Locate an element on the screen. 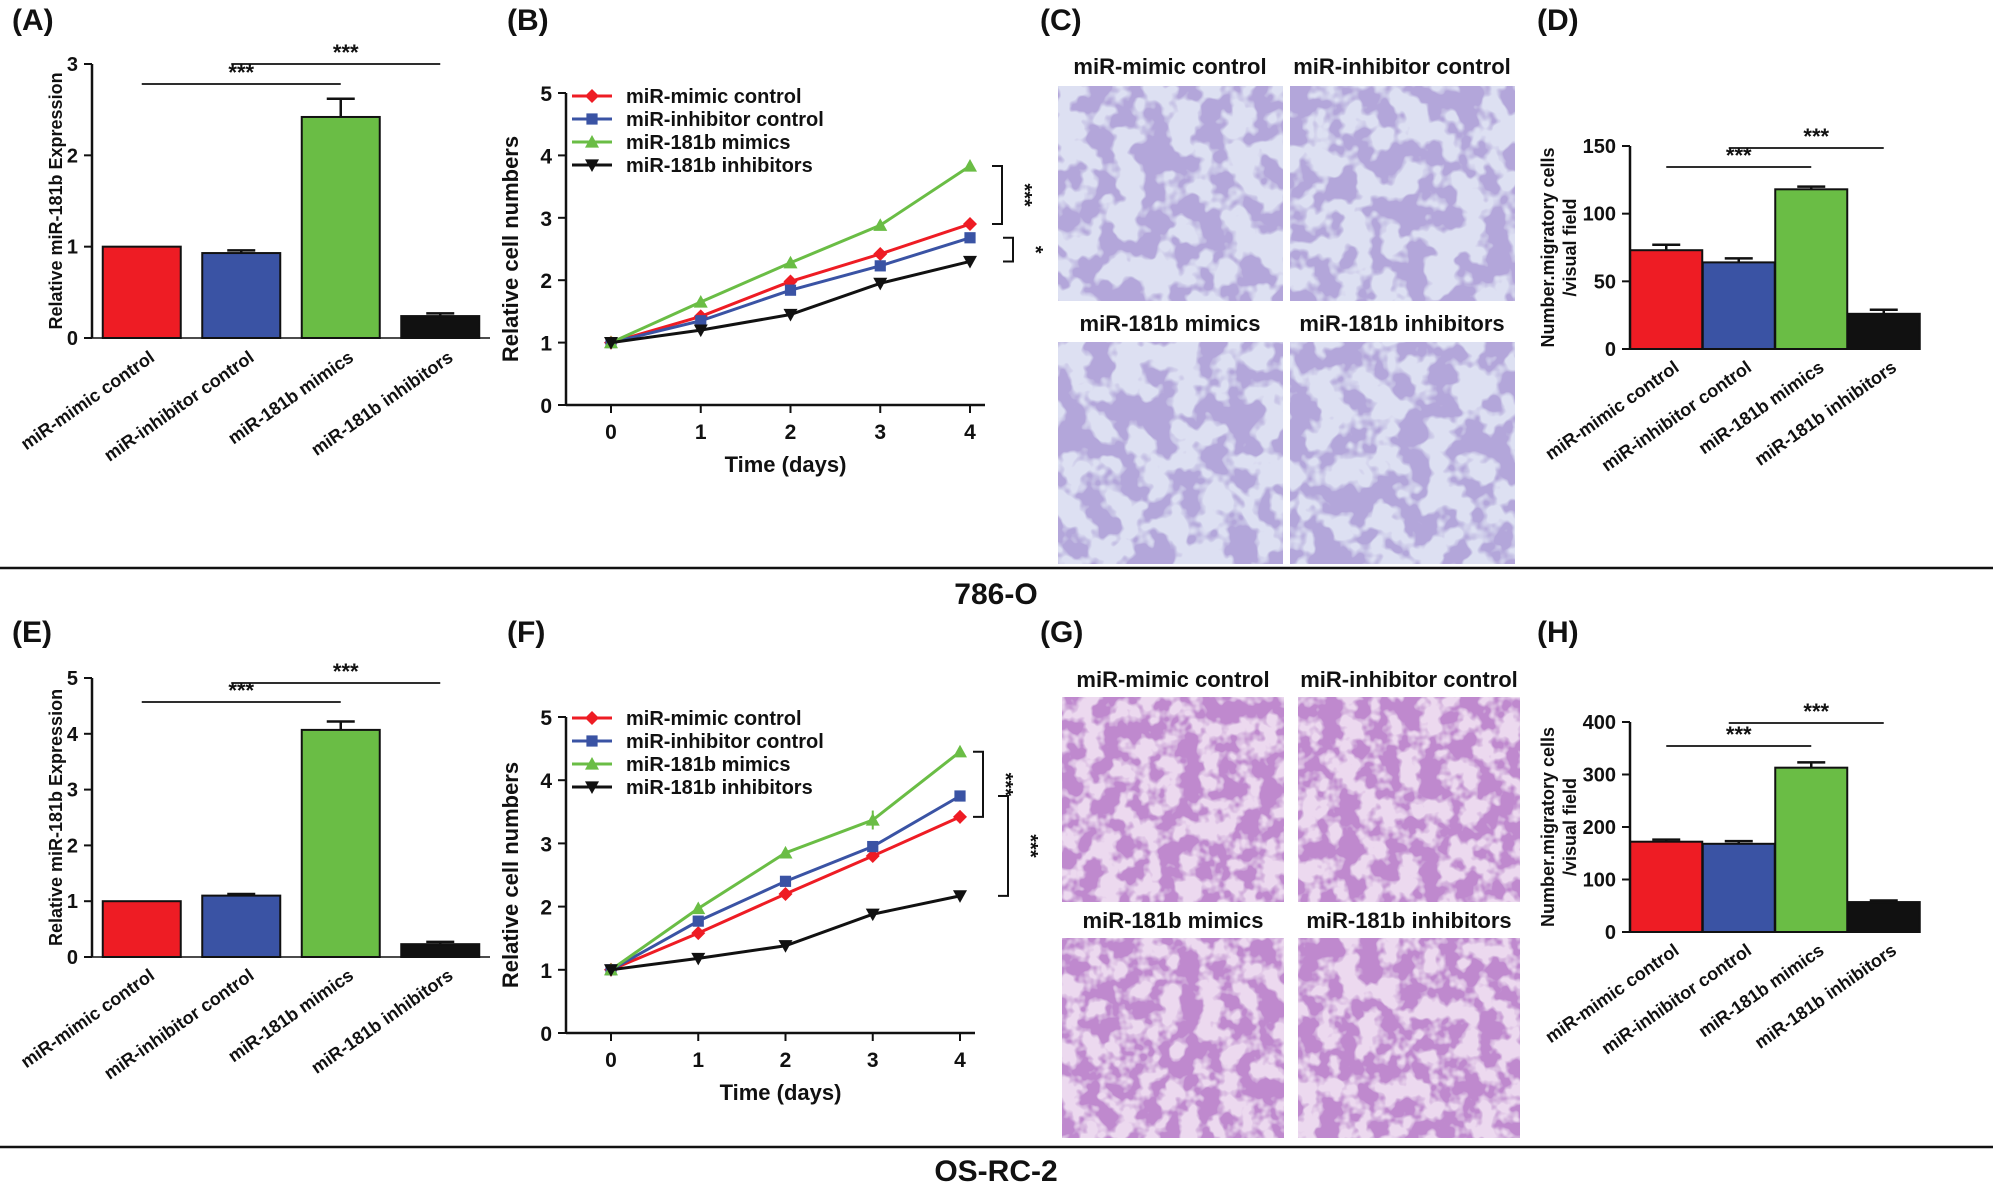  category-label: miR-181b mimics is located at coordinates (1761, 990).